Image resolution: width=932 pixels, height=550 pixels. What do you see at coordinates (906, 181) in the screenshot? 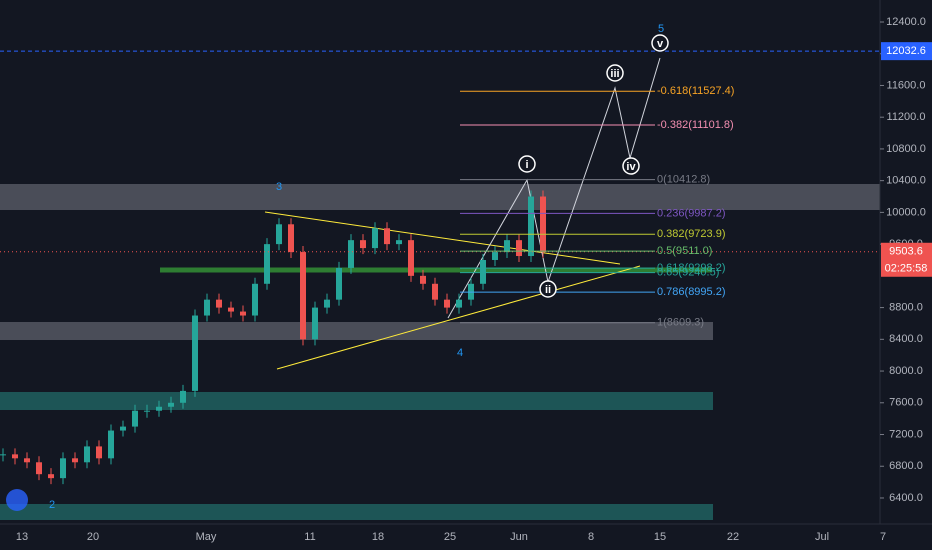
I see `price-label: 10400.0` at bounding box center [906, 181].